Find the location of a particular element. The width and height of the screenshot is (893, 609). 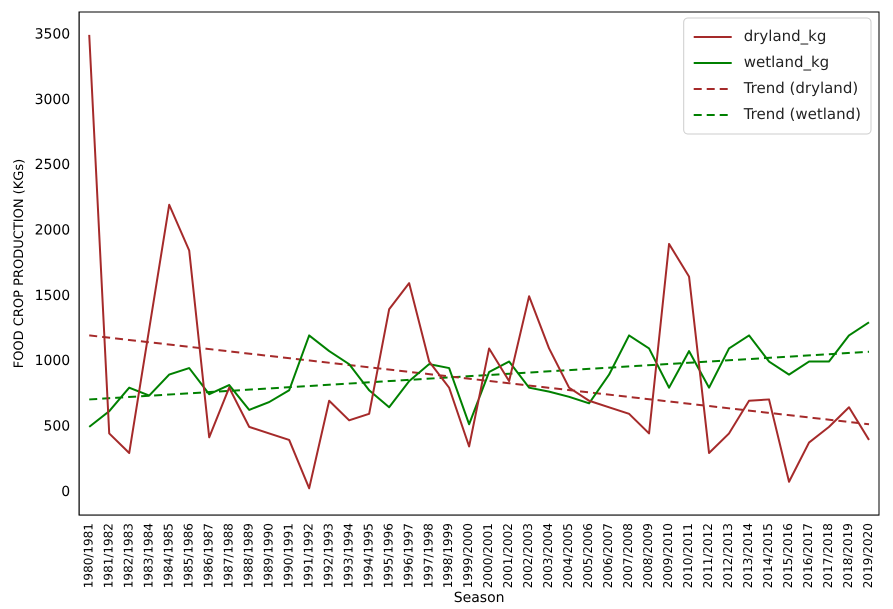

x-tick-label: 2002/2003 is located at coordinates (528, 555).